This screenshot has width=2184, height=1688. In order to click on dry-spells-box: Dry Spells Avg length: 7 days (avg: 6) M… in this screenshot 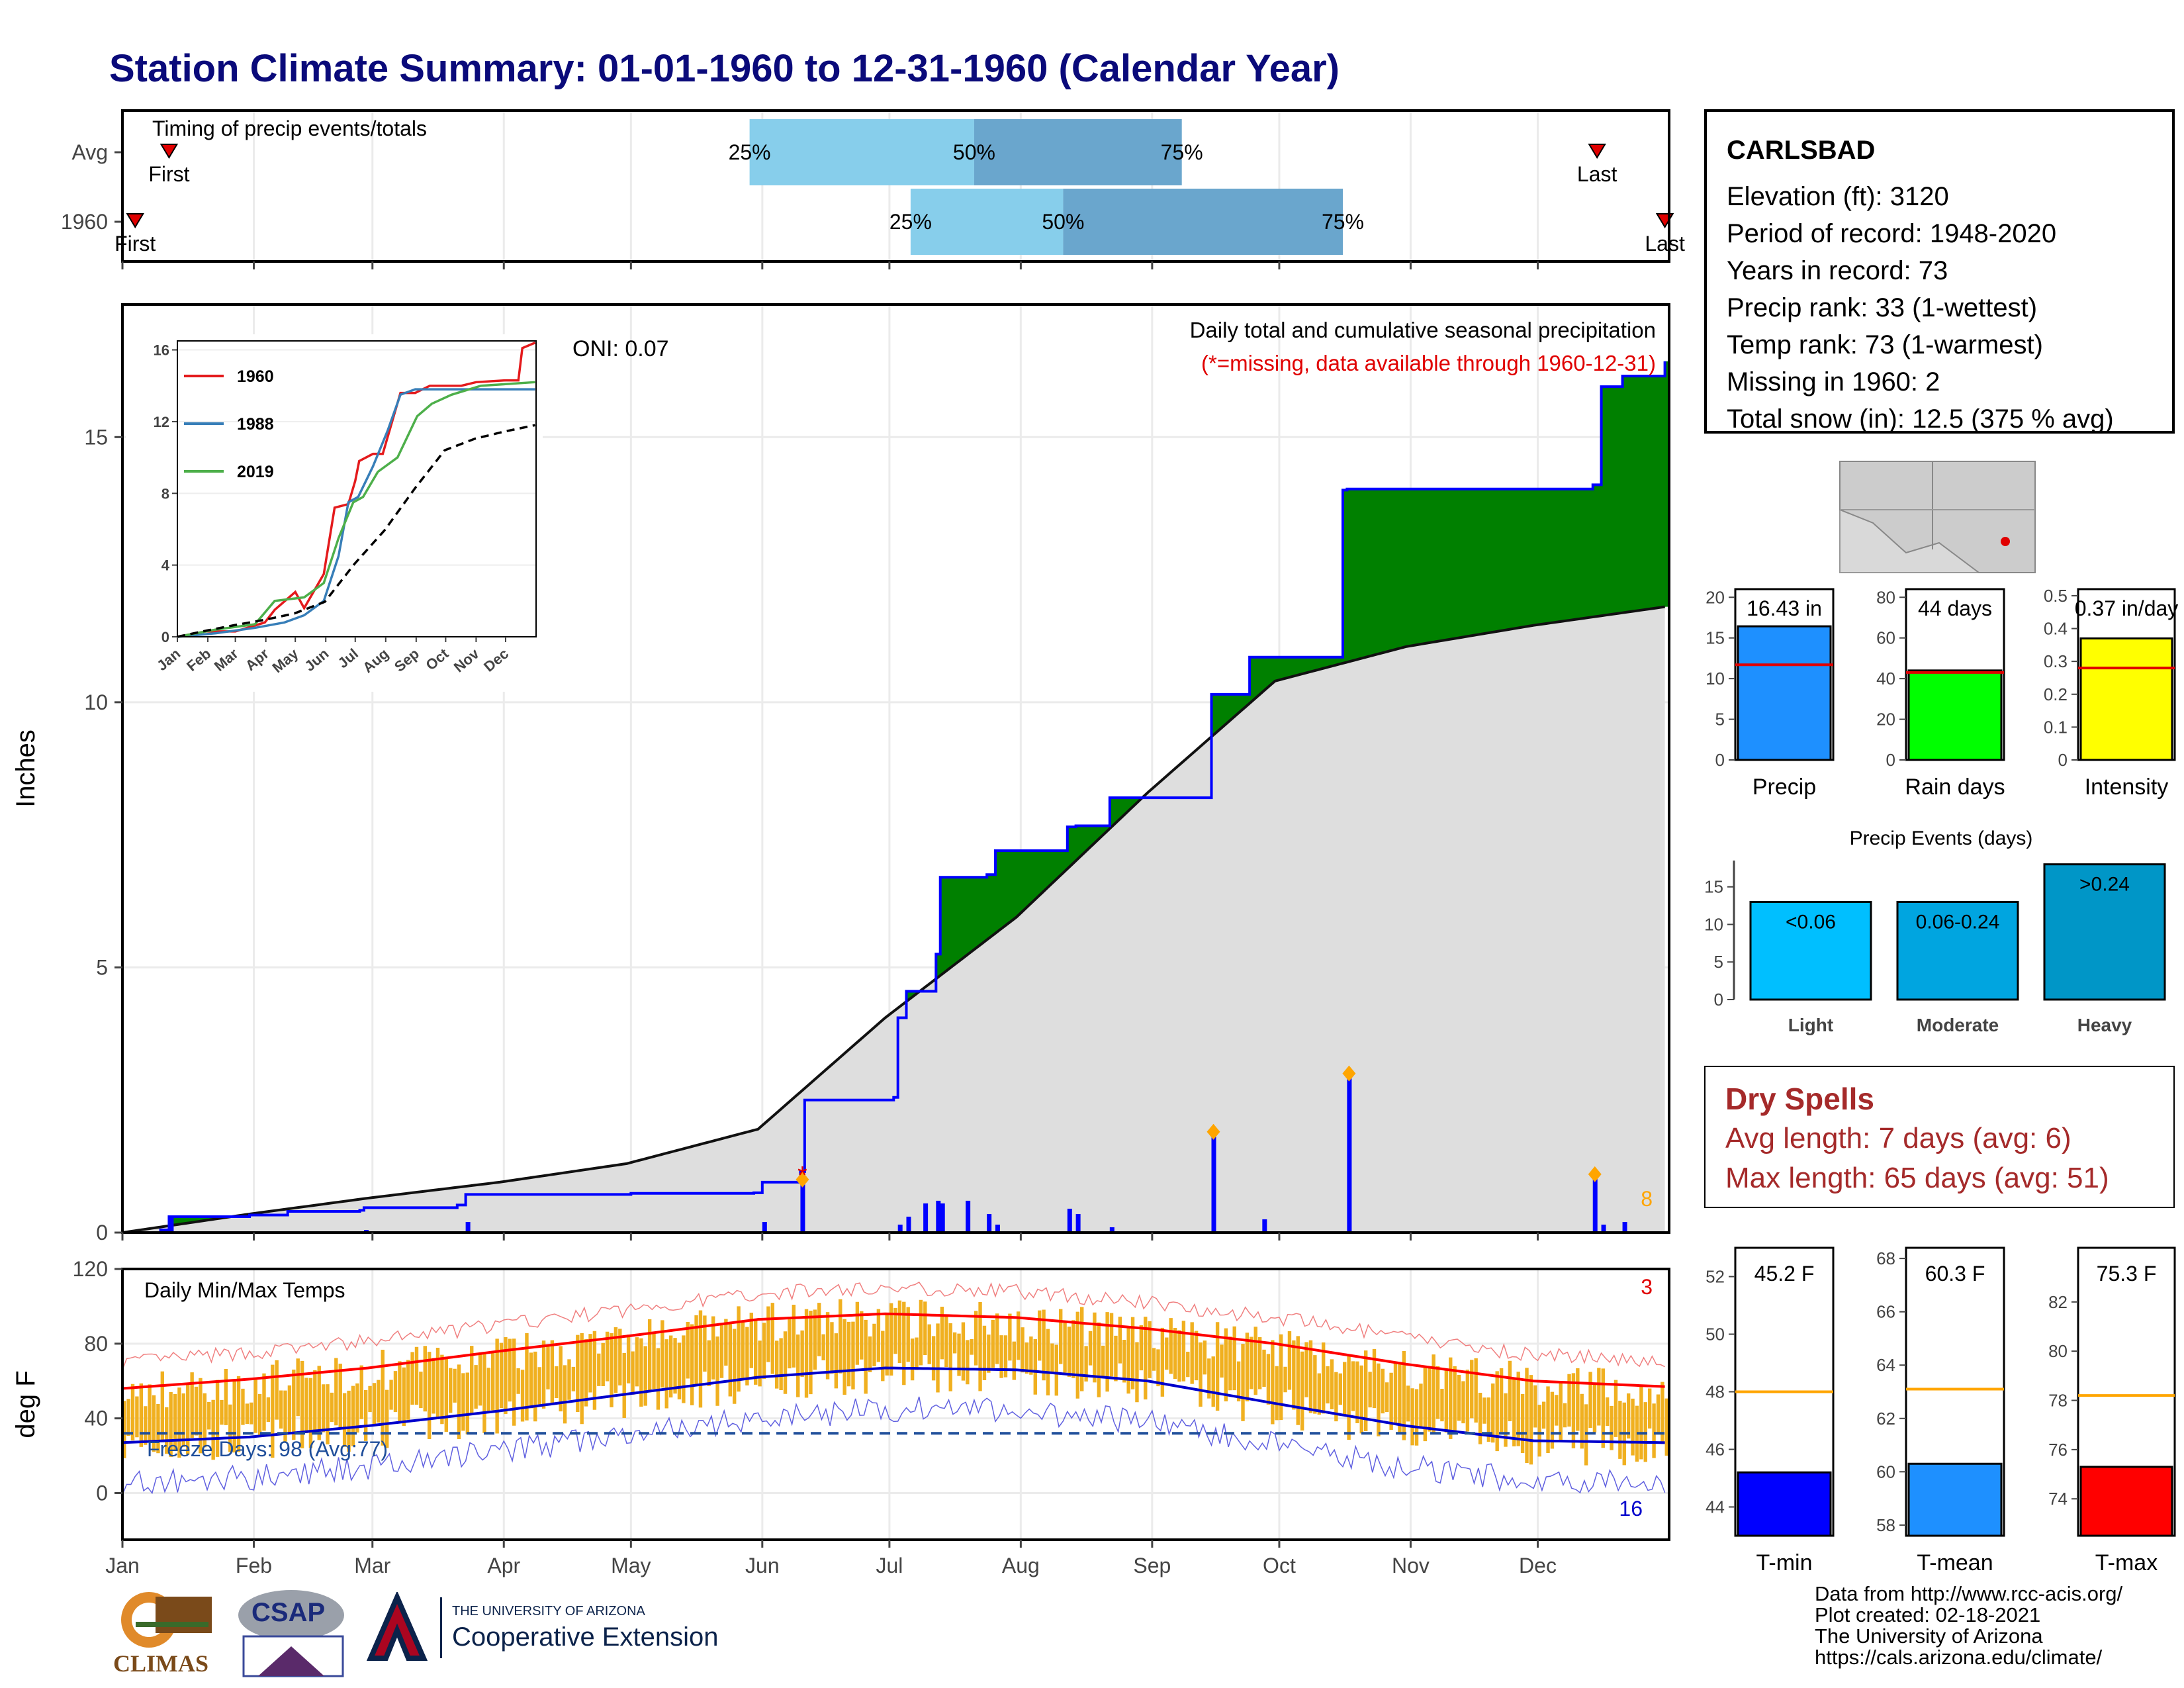, I will do `click(1940, 1137)`.